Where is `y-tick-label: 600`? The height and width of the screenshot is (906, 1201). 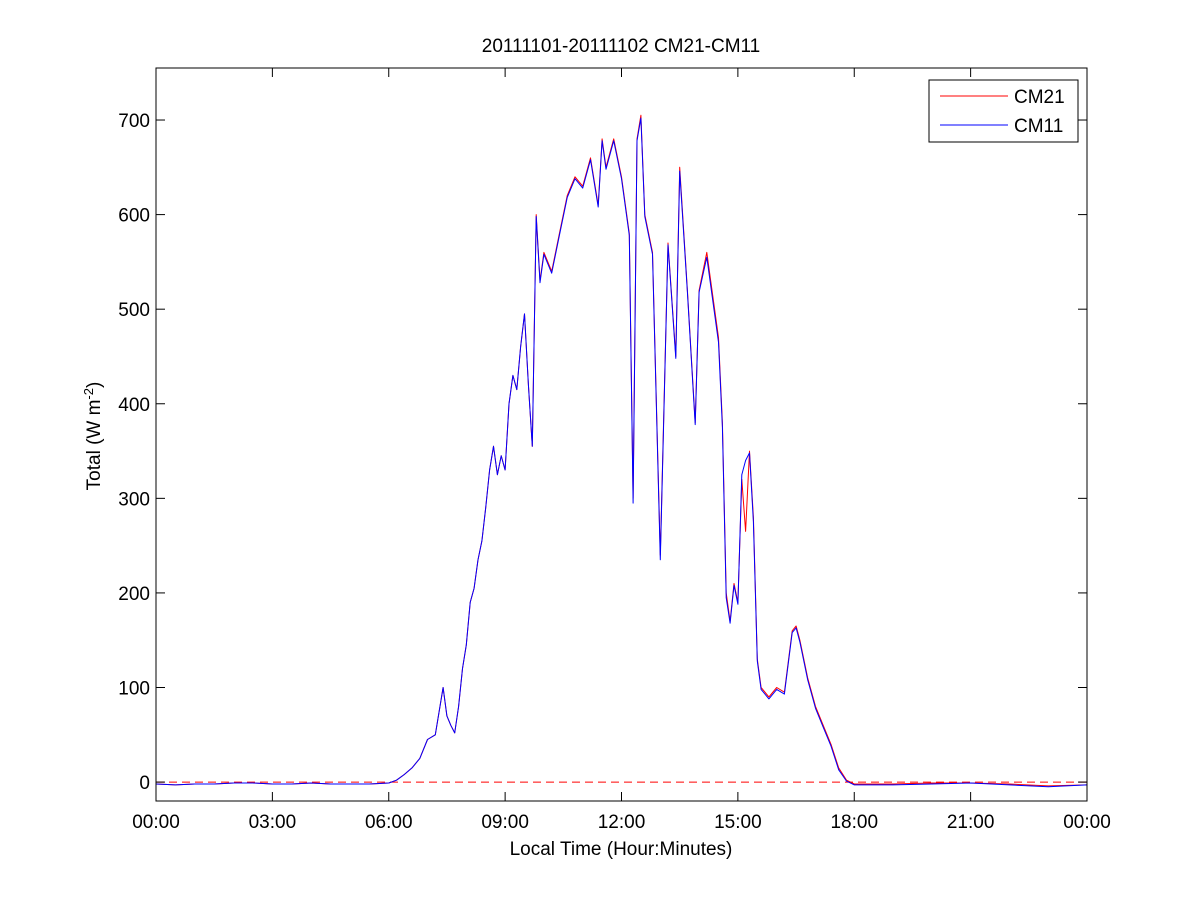
y-tick-label: 600 is located at coordinates (134, 216).